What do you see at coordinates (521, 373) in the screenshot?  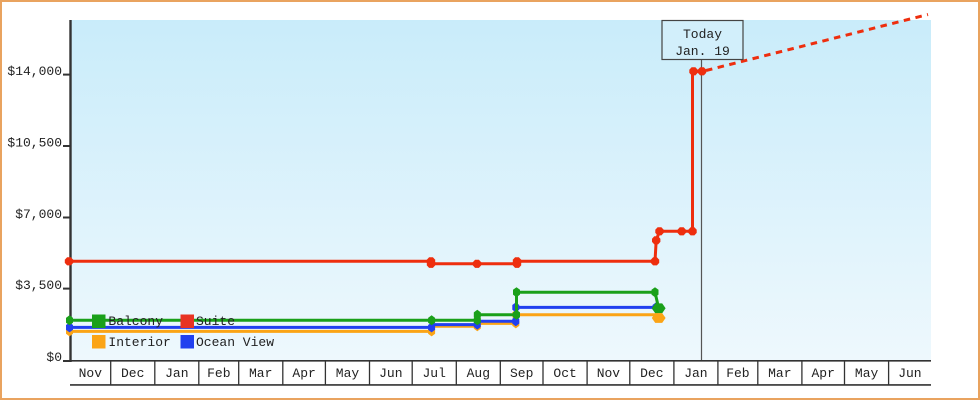 I see `svg-text: Sep` at bounding box center [521, 373].